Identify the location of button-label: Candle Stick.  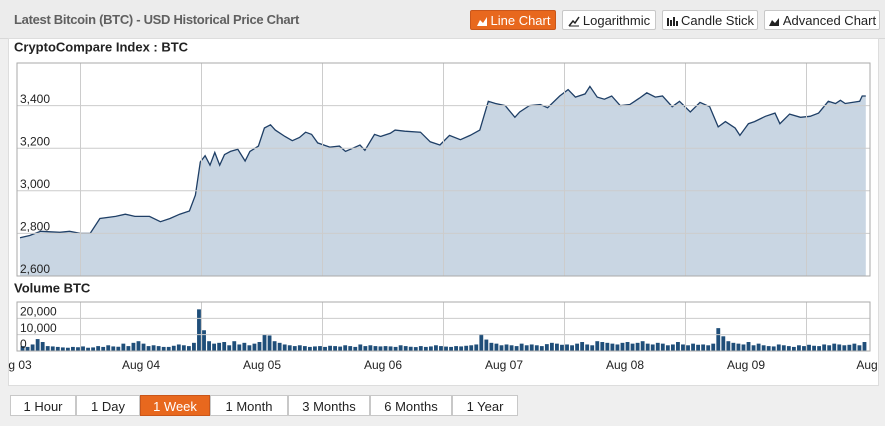
(717, 20).